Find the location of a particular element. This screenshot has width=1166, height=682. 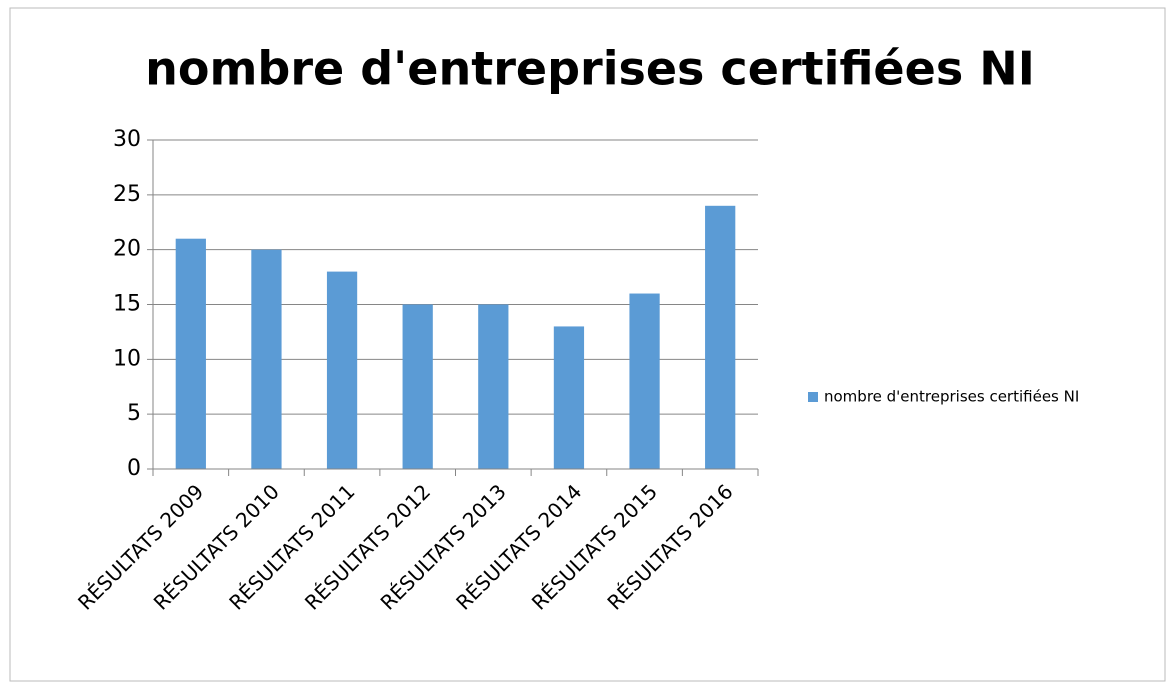

y-tick-label: 10 is located at coordinates (127, 358).